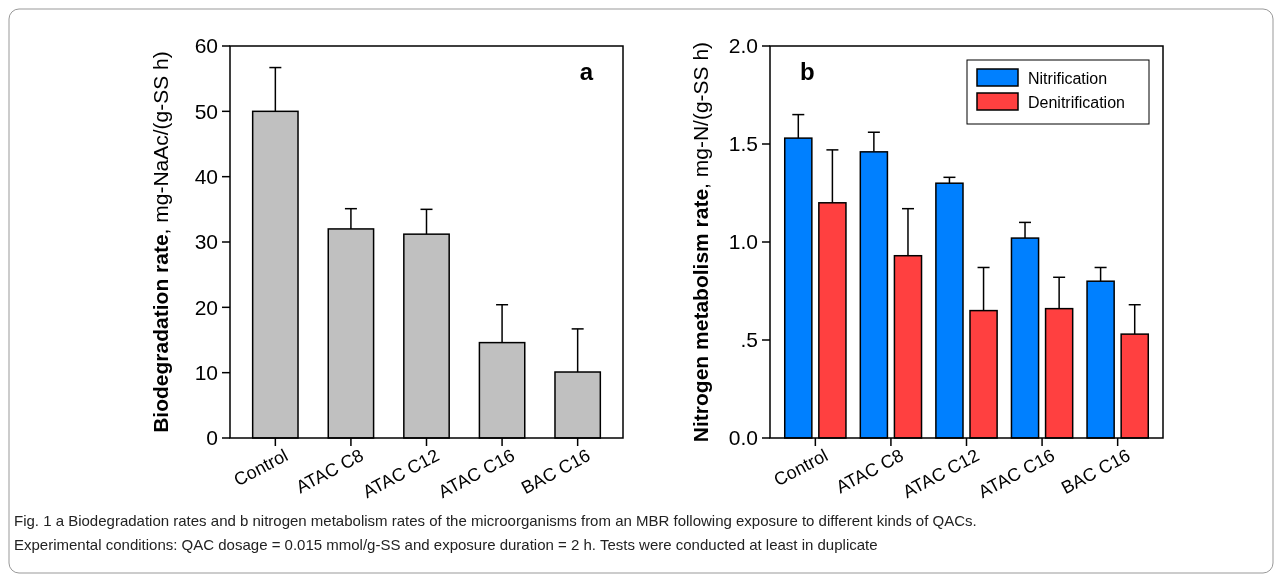 This screenshot has width=1282, height=582. I want to click on y-tick-label: .5, so click(749, 340).